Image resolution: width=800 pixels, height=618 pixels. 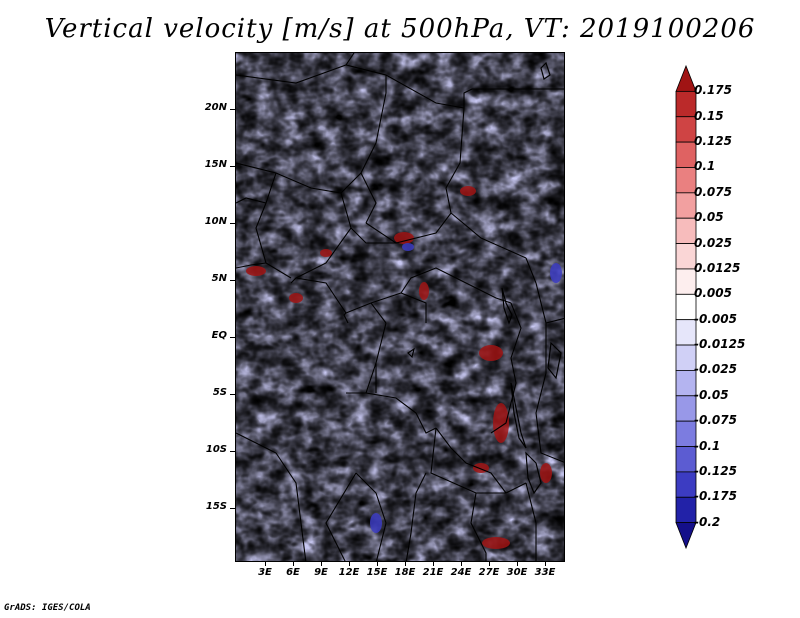 I want to click on colorbar-label: 0.075, so click(x=713, y=191).